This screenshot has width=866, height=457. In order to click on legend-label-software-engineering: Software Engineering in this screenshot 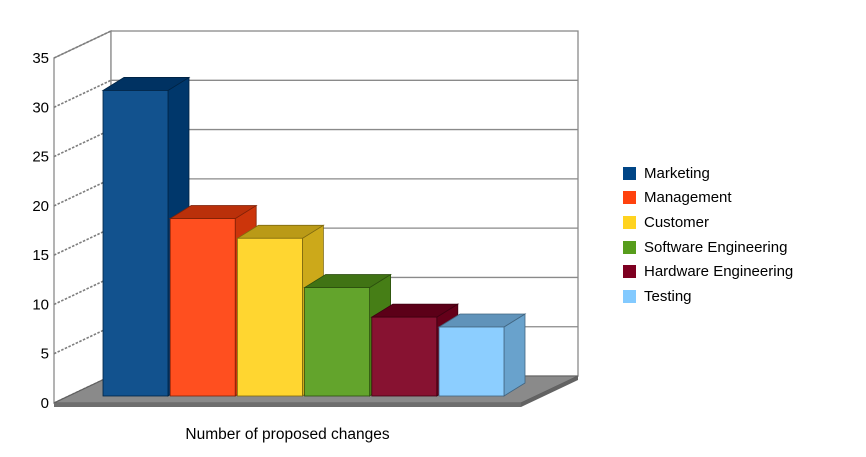, I will do `click(716, 247)`.